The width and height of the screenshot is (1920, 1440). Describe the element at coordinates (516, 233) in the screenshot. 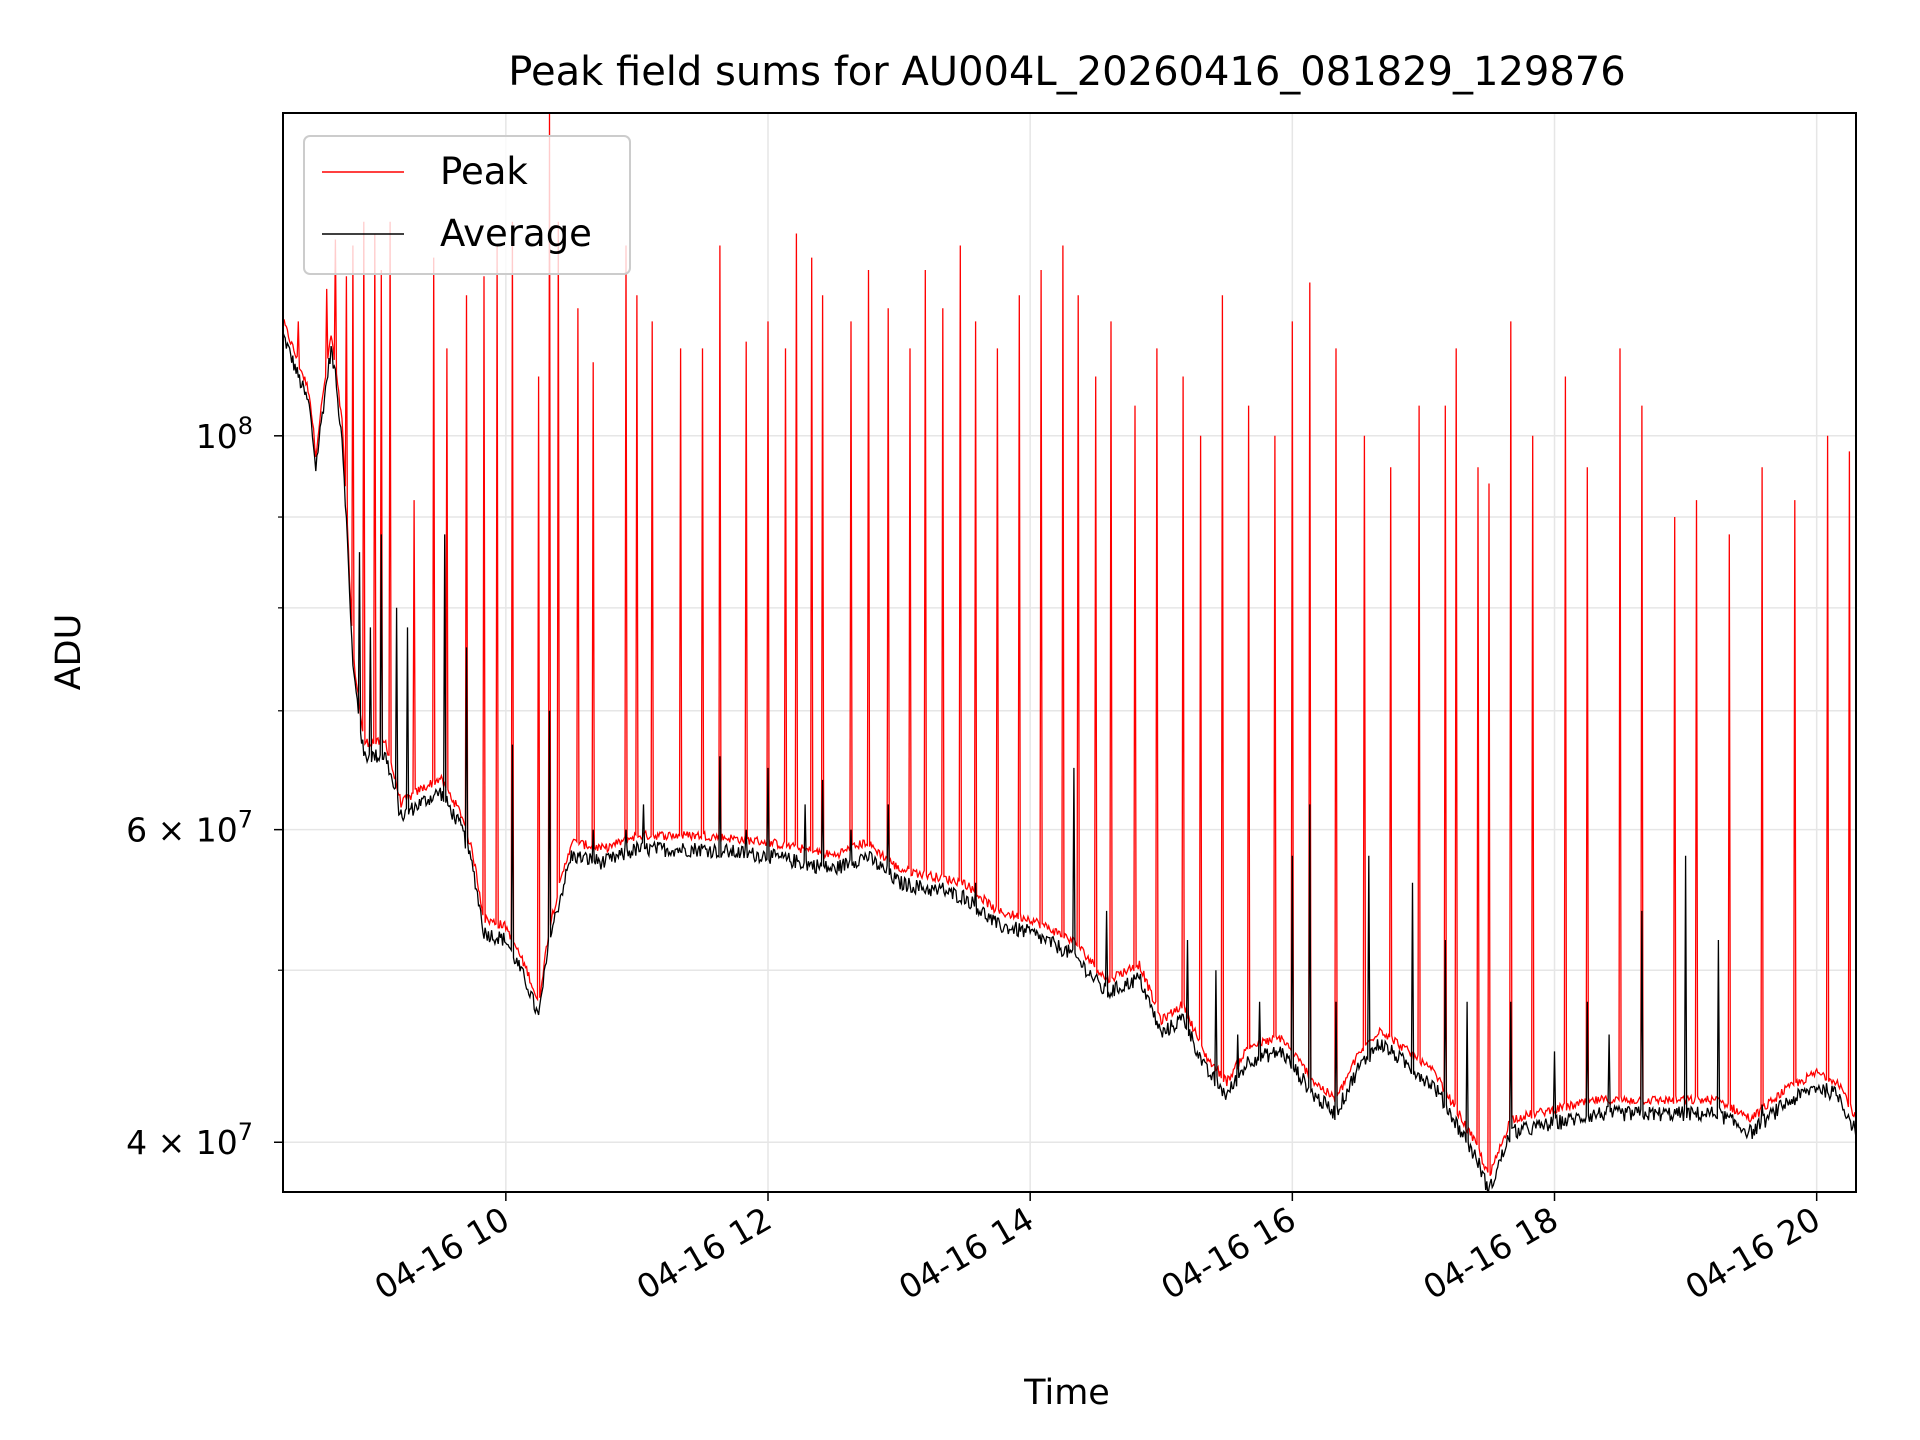

I see `legend-average-label: Average` at that location.